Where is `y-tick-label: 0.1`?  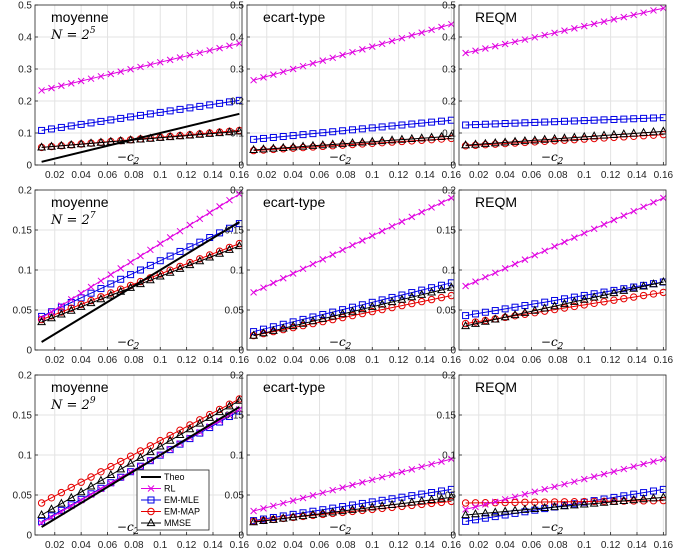
y-tick-label: 0.1 is located at coordinates (237, 456).